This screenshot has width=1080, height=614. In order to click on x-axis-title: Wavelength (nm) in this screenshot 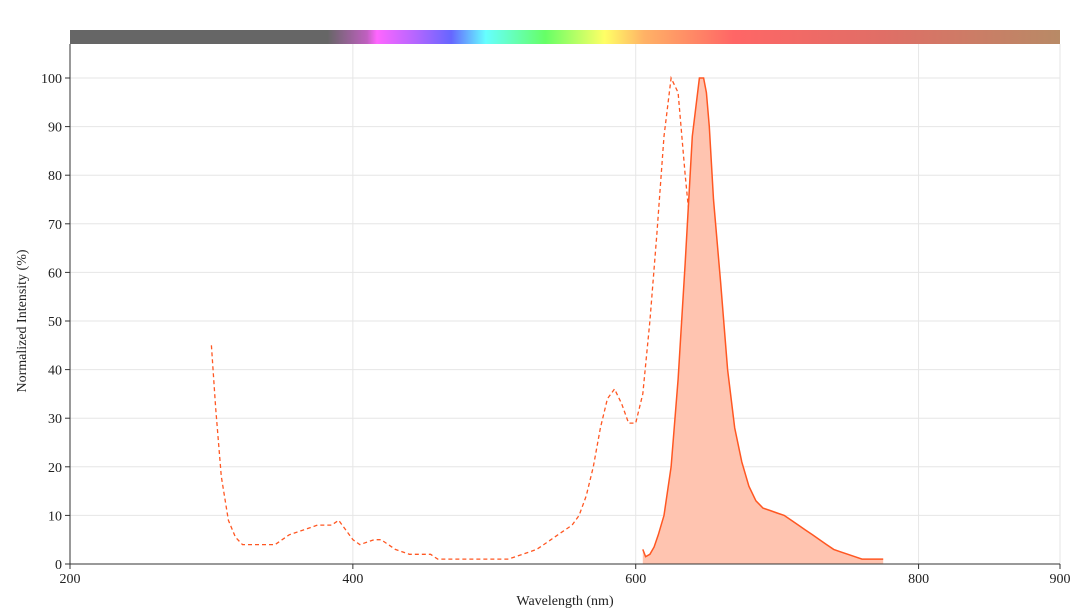, I will do `click(565, 601)`.